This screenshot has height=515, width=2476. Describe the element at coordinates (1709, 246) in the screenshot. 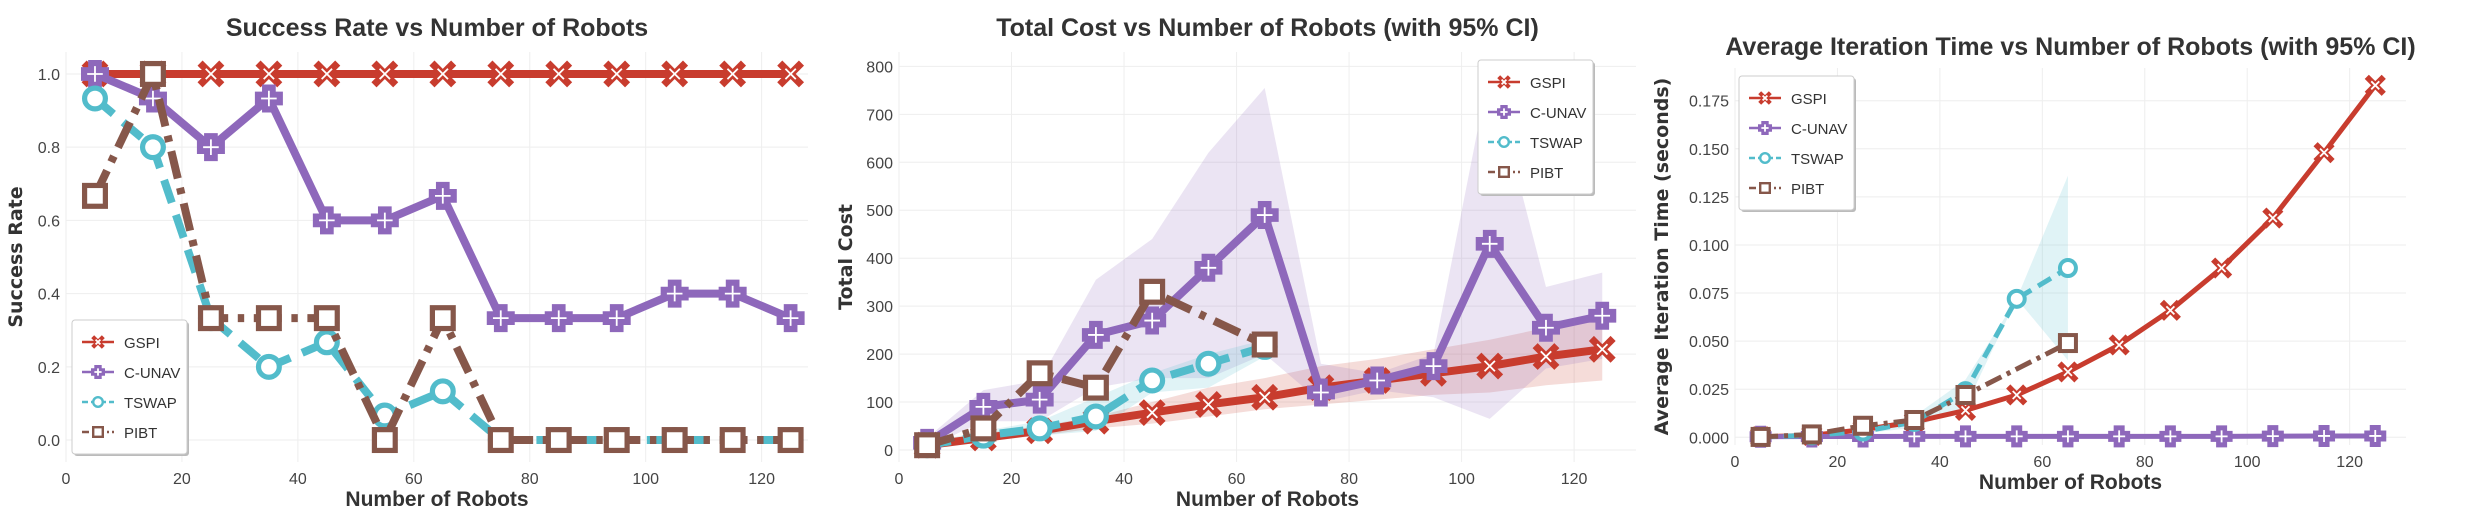

I see `y-tick-label: 0.100` at that location.